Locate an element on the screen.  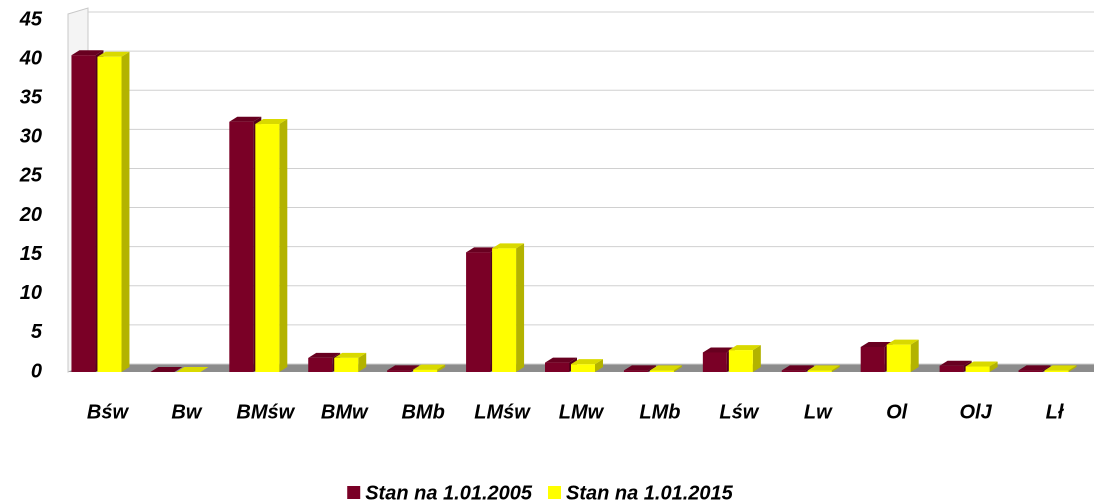
x-tick-label: Lśw is located at coordinates (739, 412).